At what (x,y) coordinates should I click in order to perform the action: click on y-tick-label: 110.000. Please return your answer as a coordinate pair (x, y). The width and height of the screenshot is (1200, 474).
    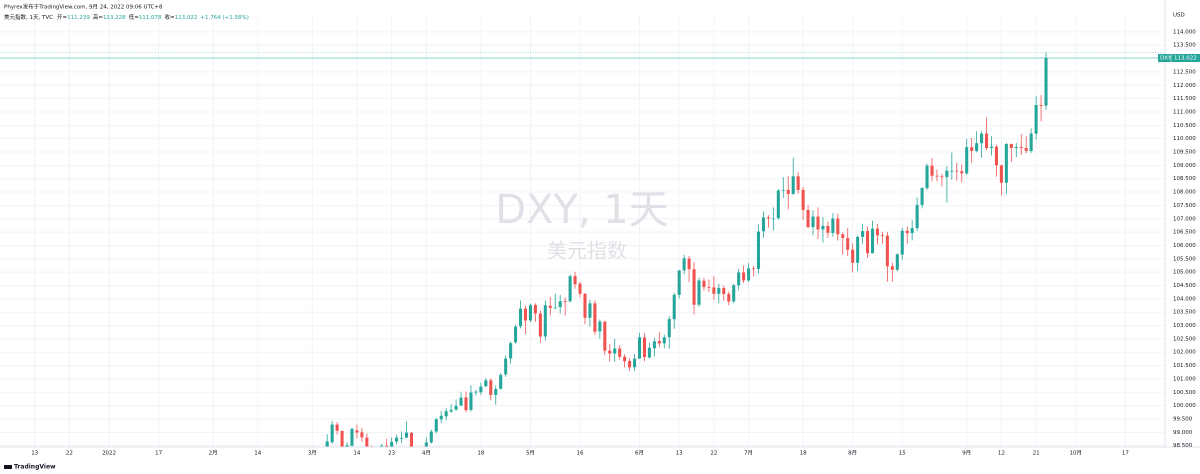
    Looking at the image, I should click on (1184, 139).